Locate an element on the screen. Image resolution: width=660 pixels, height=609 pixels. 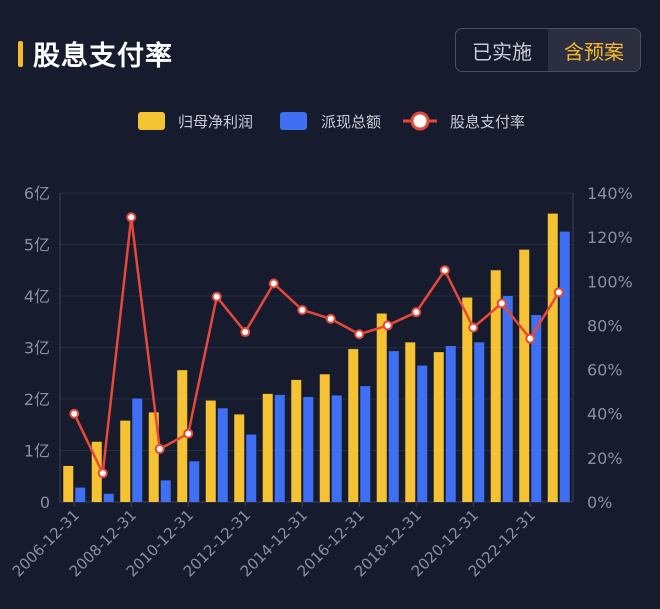
toggle-implemented-button: 已实施 is located at coordinates (502, 51).